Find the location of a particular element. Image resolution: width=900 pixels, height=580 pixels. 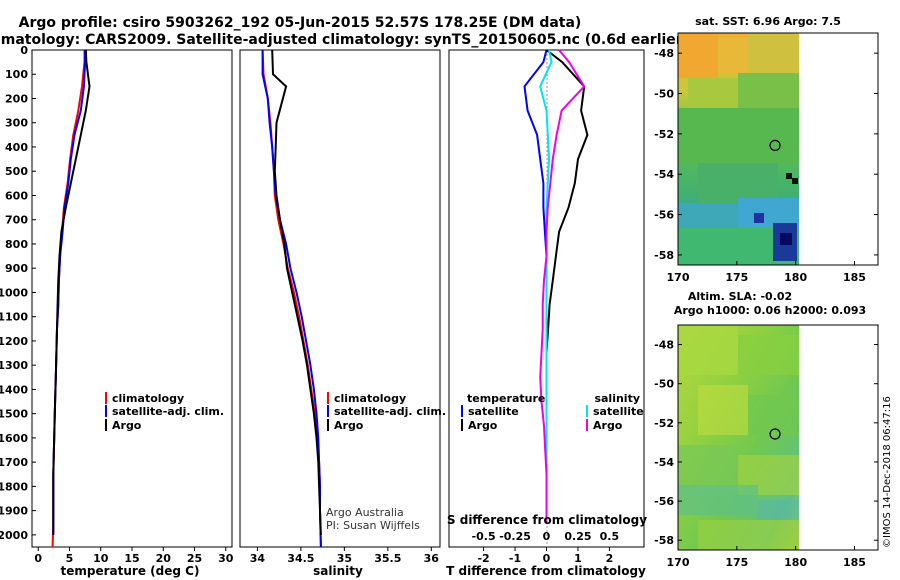

depth-tick-label: 1900 is located at coordinates (14, 511).